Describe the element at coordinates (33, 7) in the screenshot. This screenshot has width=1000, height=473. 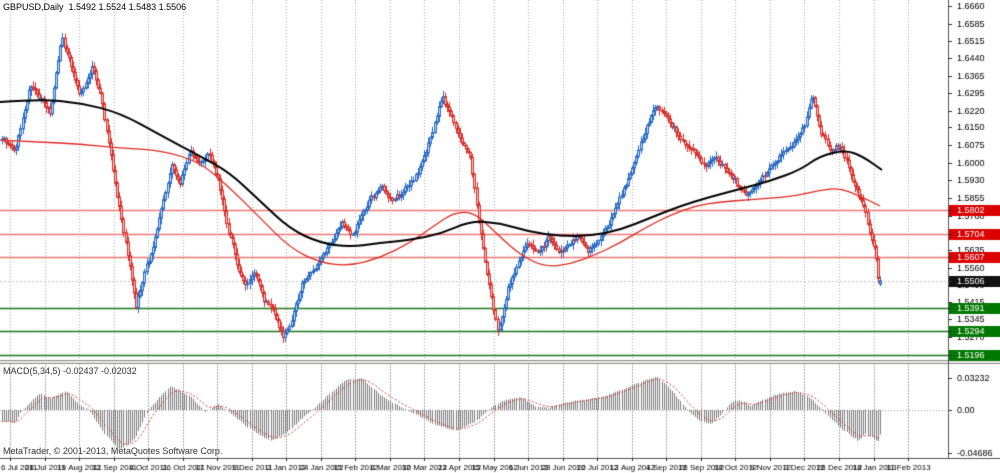
I see `symbol-period-label: GBPUSD,Daily` at that location.